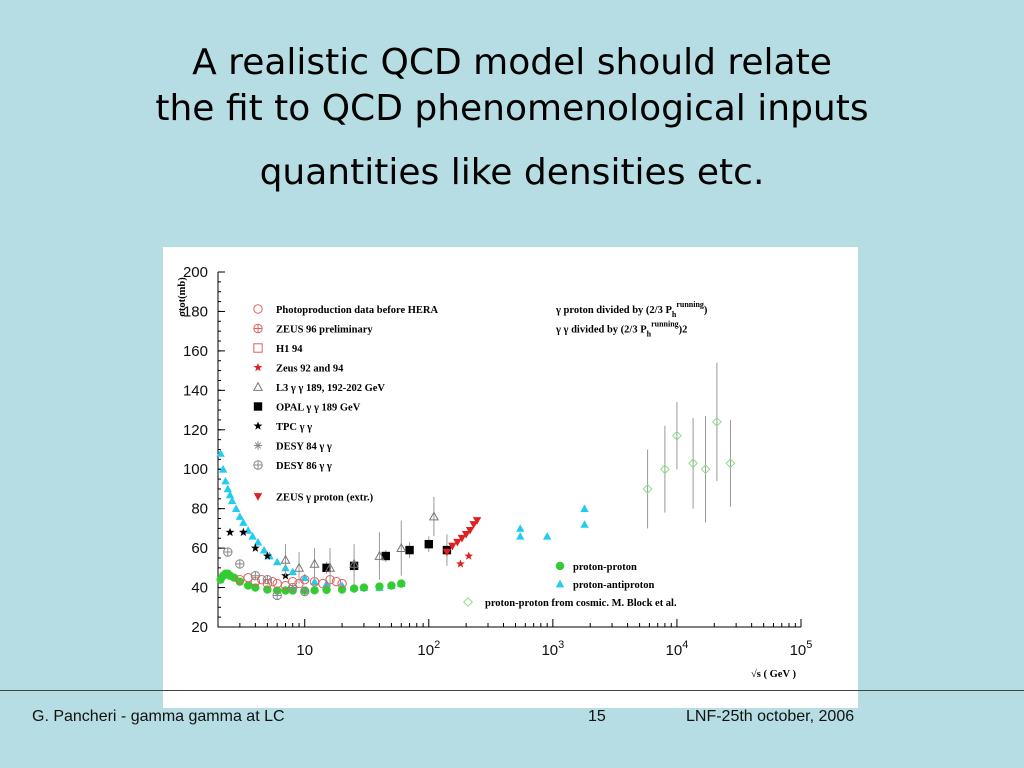  What do you see at coordinates (258, 328) in the screenshot?
I see `legend-marker-cross` at bounding box center [258, 328].